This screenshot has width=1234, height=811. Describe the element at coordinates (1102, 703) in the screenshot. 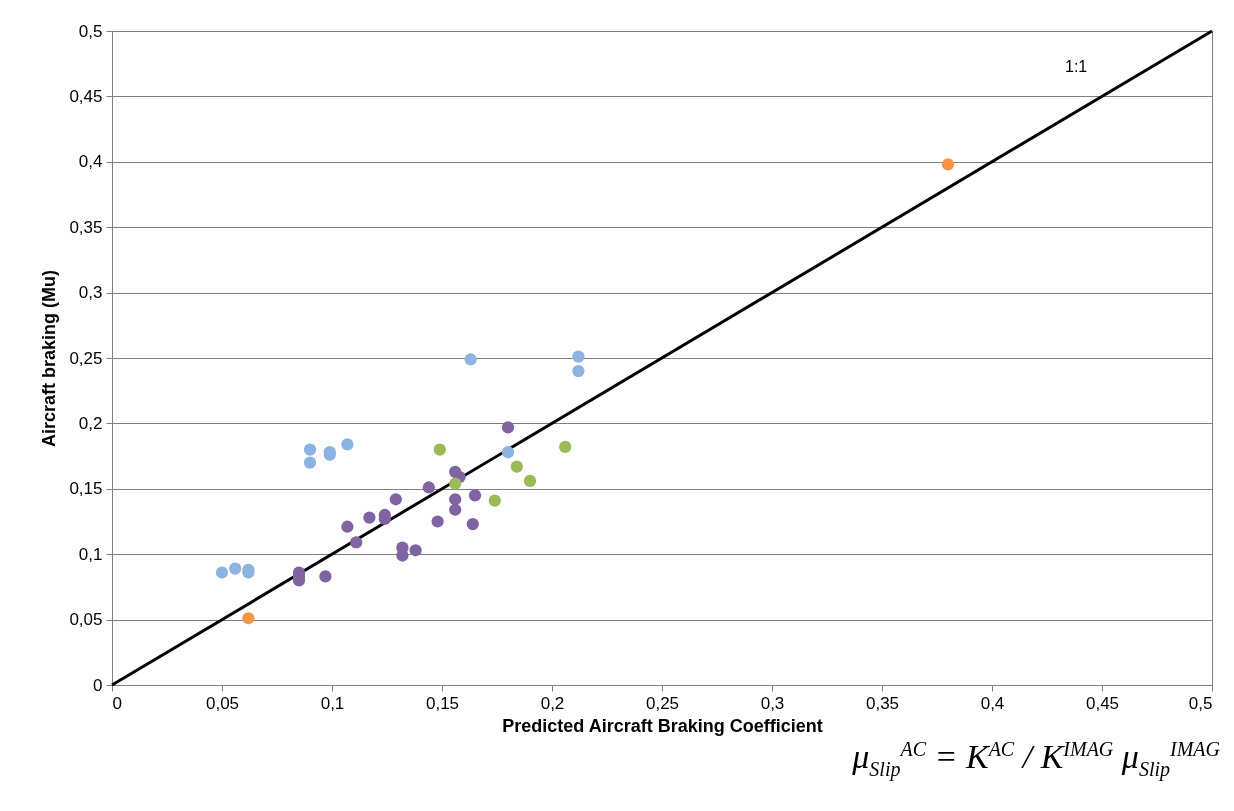

I see `x-tick-label: 0,45` at that location.